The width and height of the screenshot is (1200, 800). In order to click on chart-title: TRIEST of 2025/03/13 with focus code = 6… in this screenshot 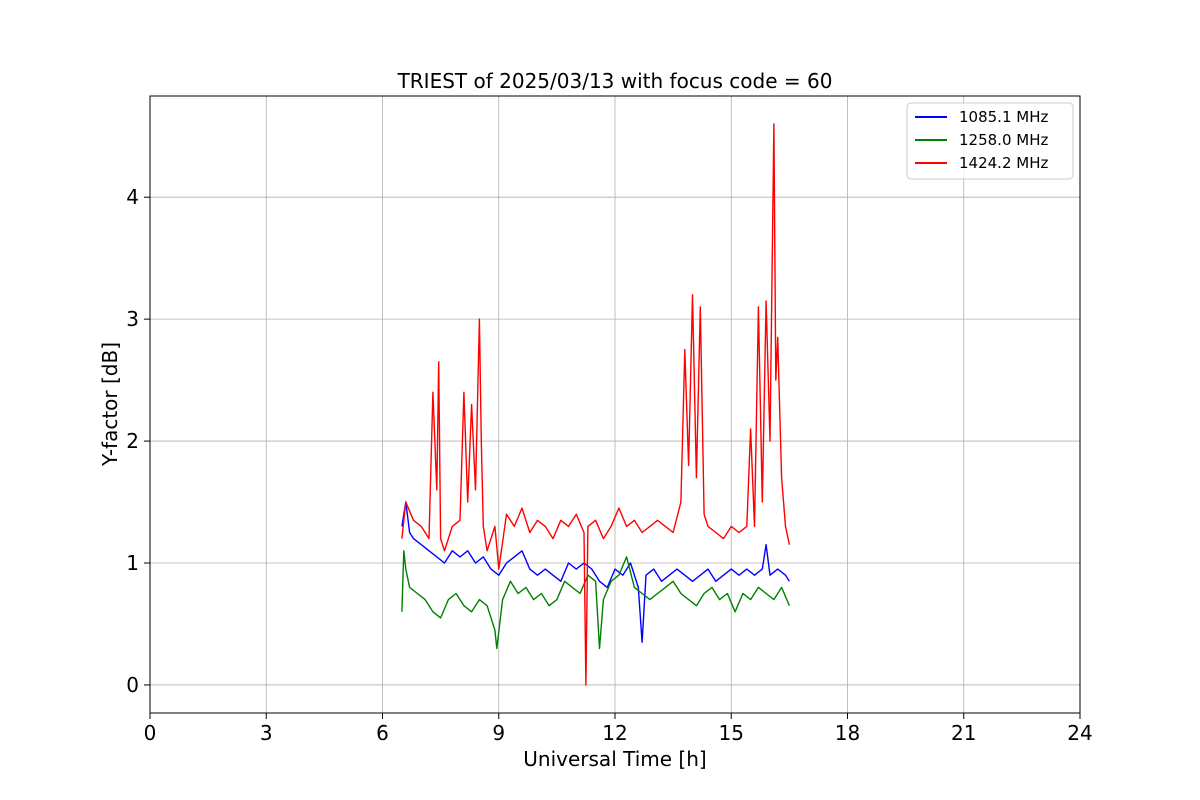, I will do `click(615, 81)`.